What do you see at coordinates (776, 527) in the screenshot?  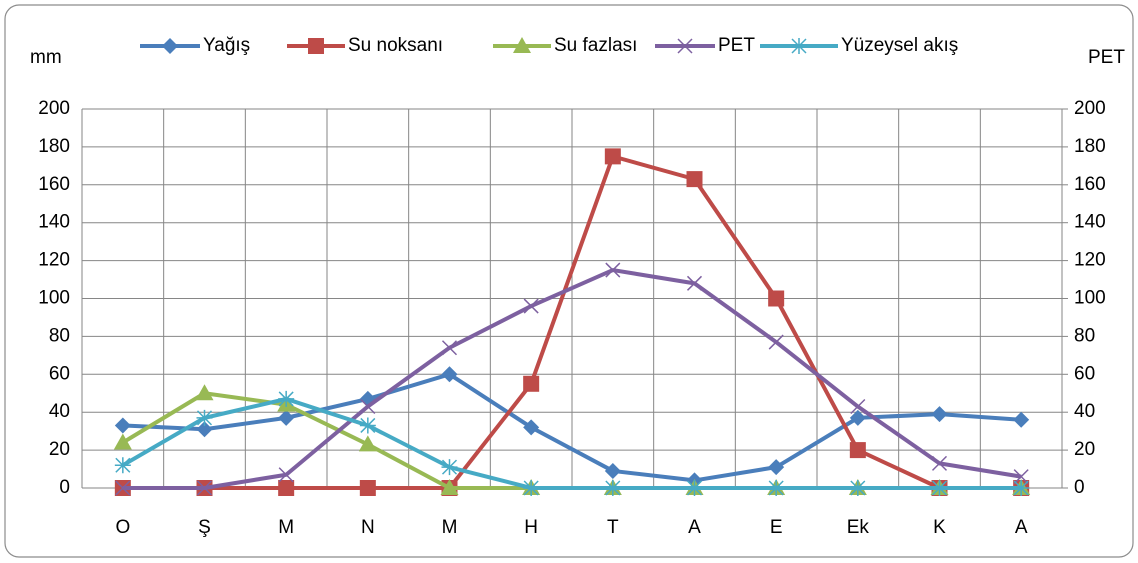 I see `x-tick-label: E` at bounding box center [776, 527].